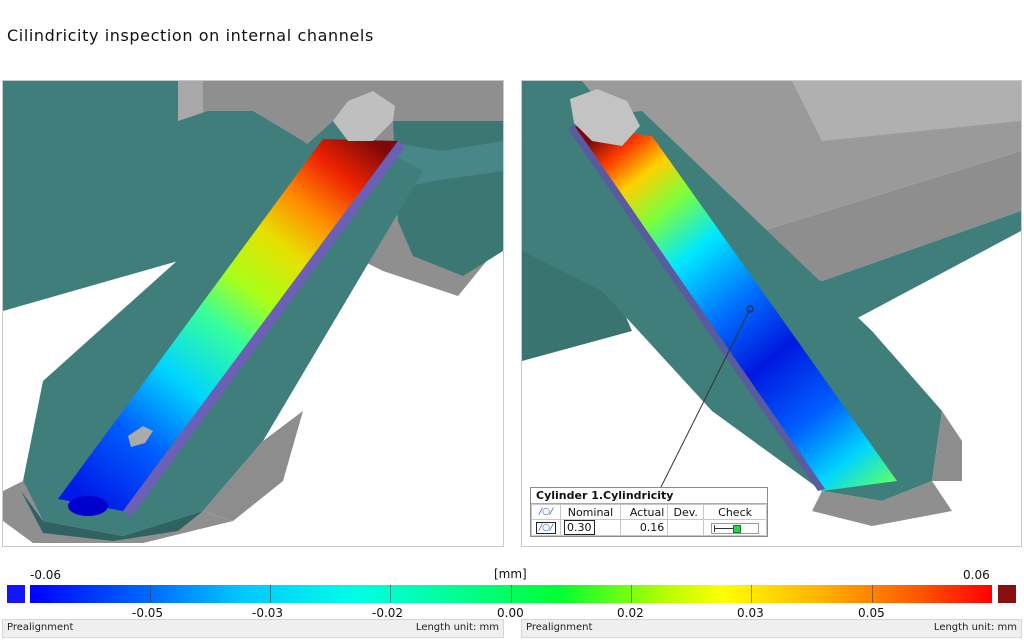 This screenshot has width=1024, height=641. What do you see at coordinates (976, 575) in the screenshot?
I see `legend-max-label: 0.06` at bounding box center [976, 575].